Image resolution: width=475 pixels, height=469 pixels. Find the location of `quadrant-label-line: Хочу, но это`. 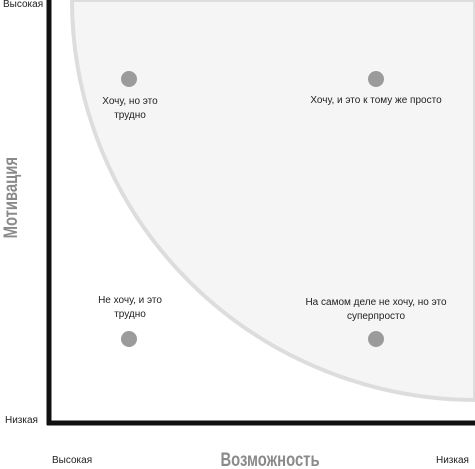

quadrant-label-line: Хочу, но это is located at coordinates (130, 101).